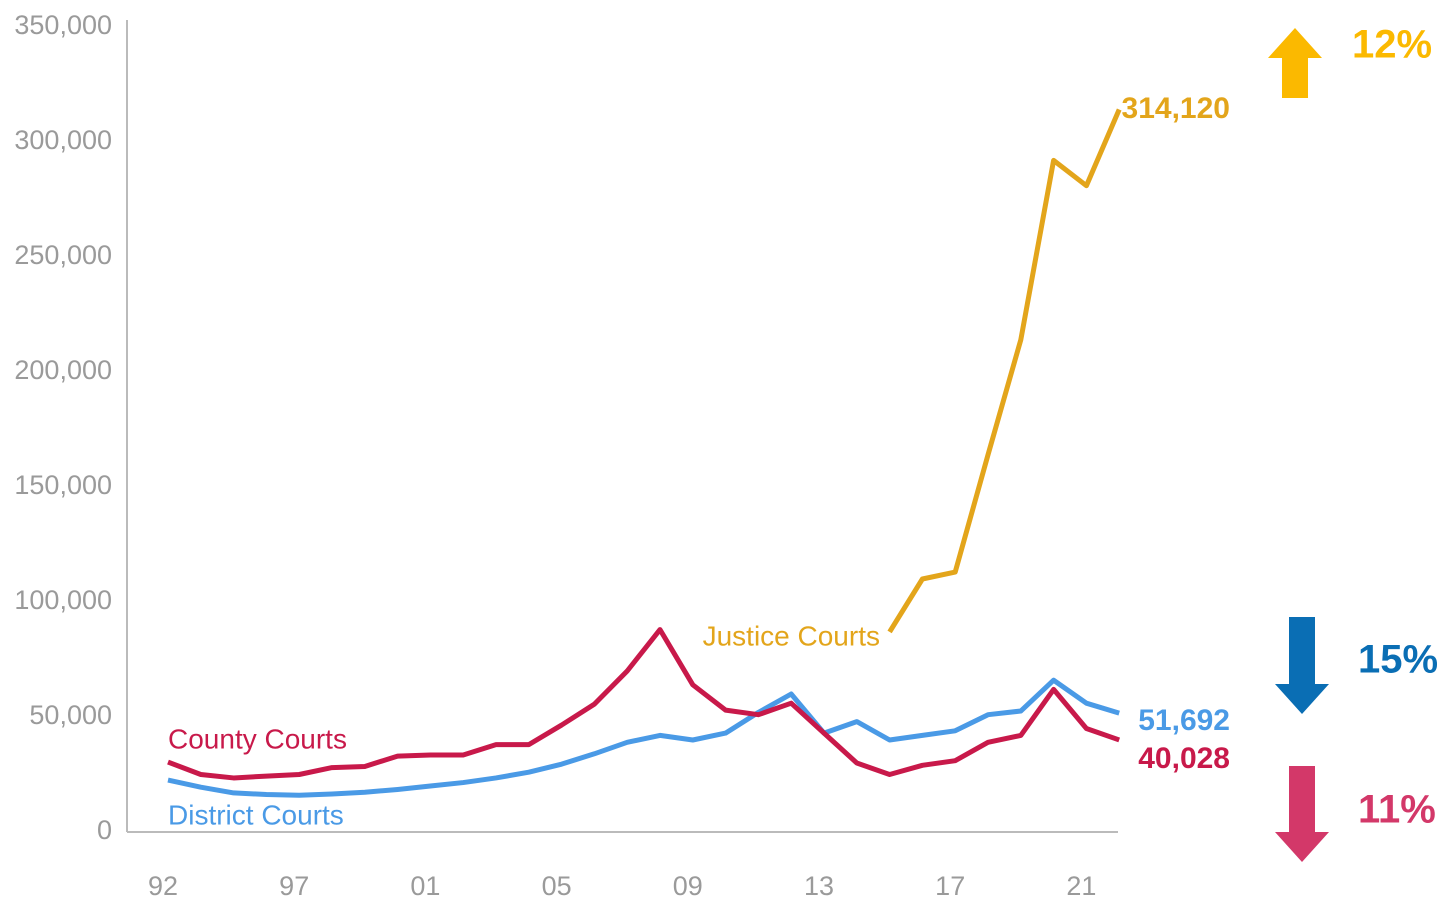 Image resolution: width=1450 pixels, height=908 pixels. I want to click on x-tick-label: 97, so click(294, 886).